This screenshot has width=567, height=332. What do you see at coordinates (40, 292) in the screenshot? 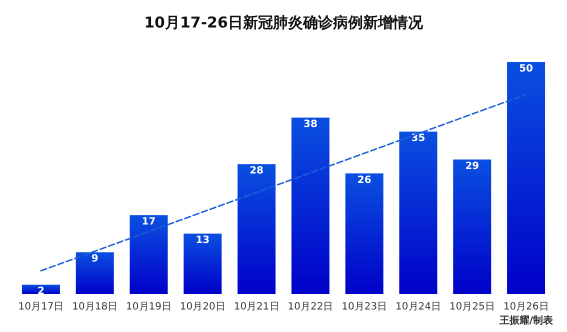
I see `data-label: 2` at bounding box center [40, 292].